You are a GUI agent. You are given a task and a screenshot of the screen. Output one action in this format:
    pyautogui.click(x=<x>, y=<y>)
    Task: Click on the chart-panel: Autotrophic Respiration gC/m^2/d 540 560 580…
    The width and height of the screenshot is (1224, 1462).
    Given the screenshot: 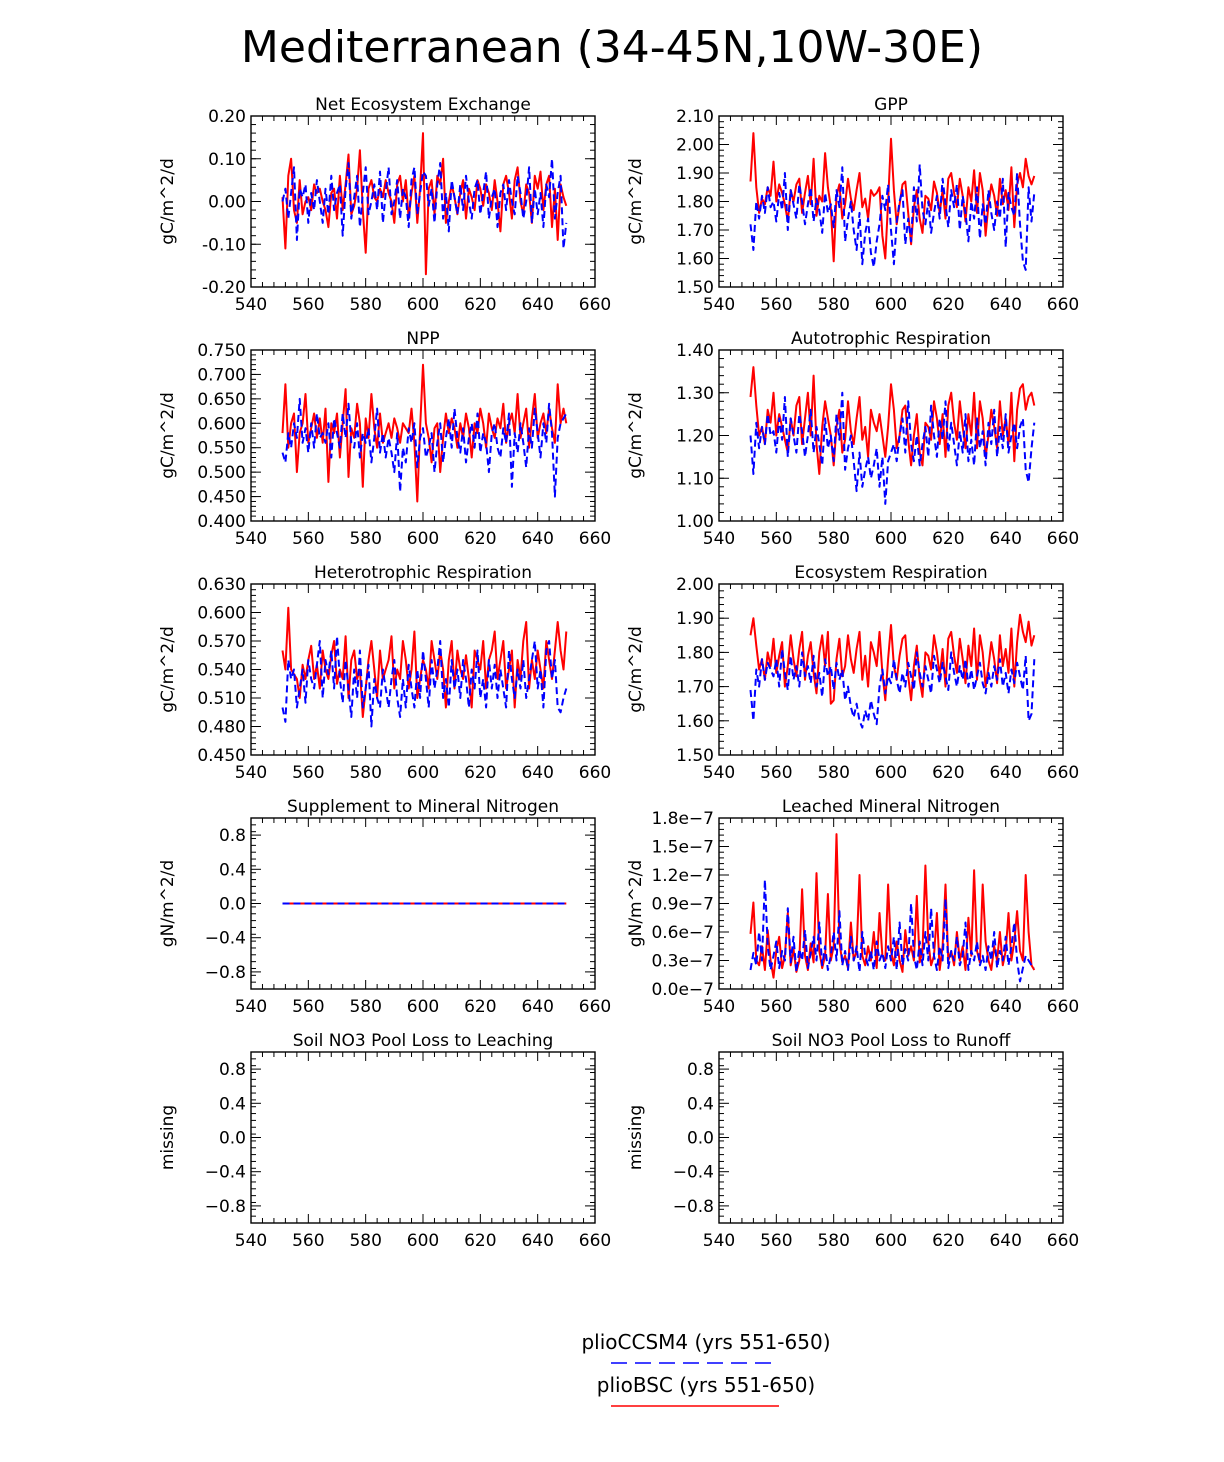 What is the action you would take?
    pyautogui.click(x=852, y=439)
    